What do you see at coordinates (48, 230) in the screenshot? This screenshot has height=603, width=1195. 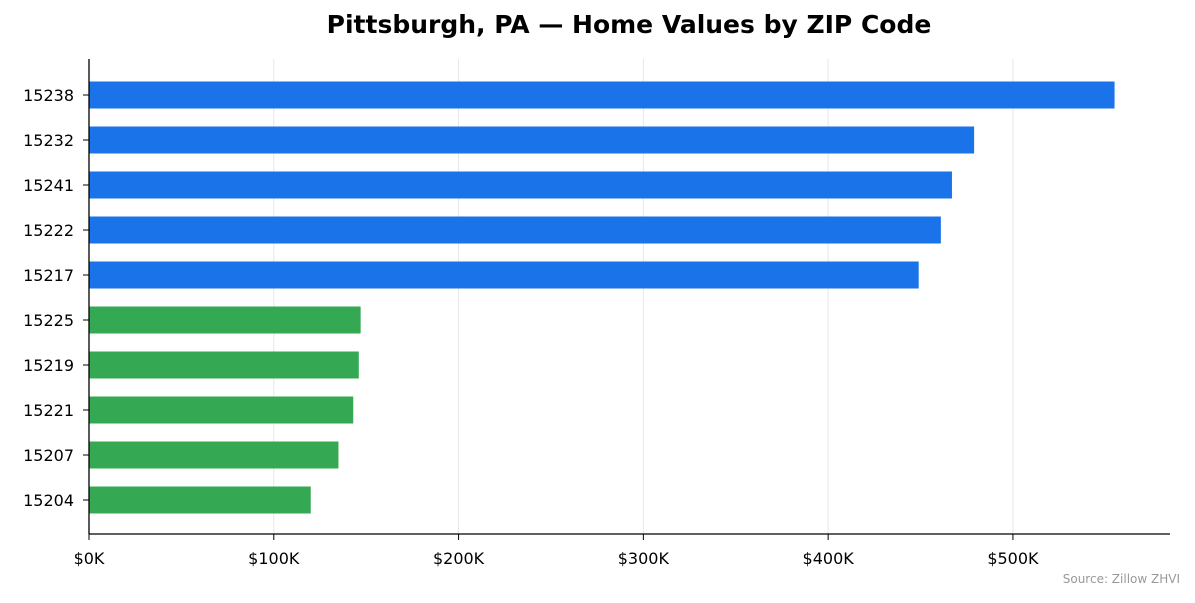 I see `y-tick-label: 15222` at bounding box center [48, 230].